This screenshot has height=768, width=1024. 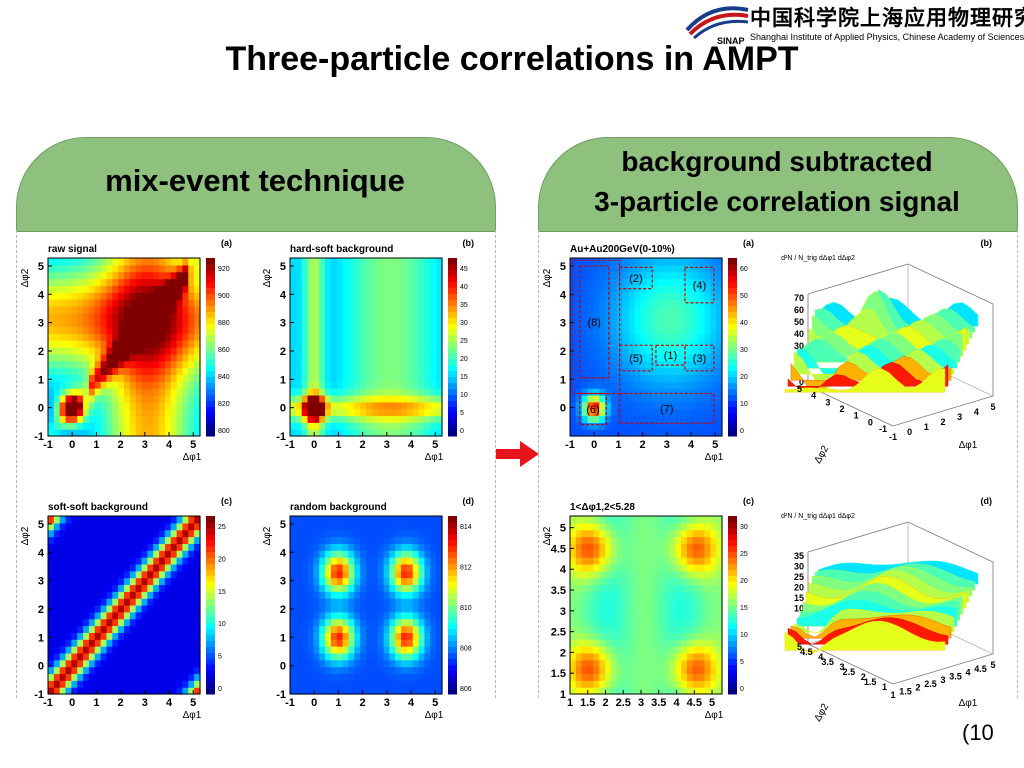 I want to click on colorbar-tick-label: 814, so click(x=466, y=527).